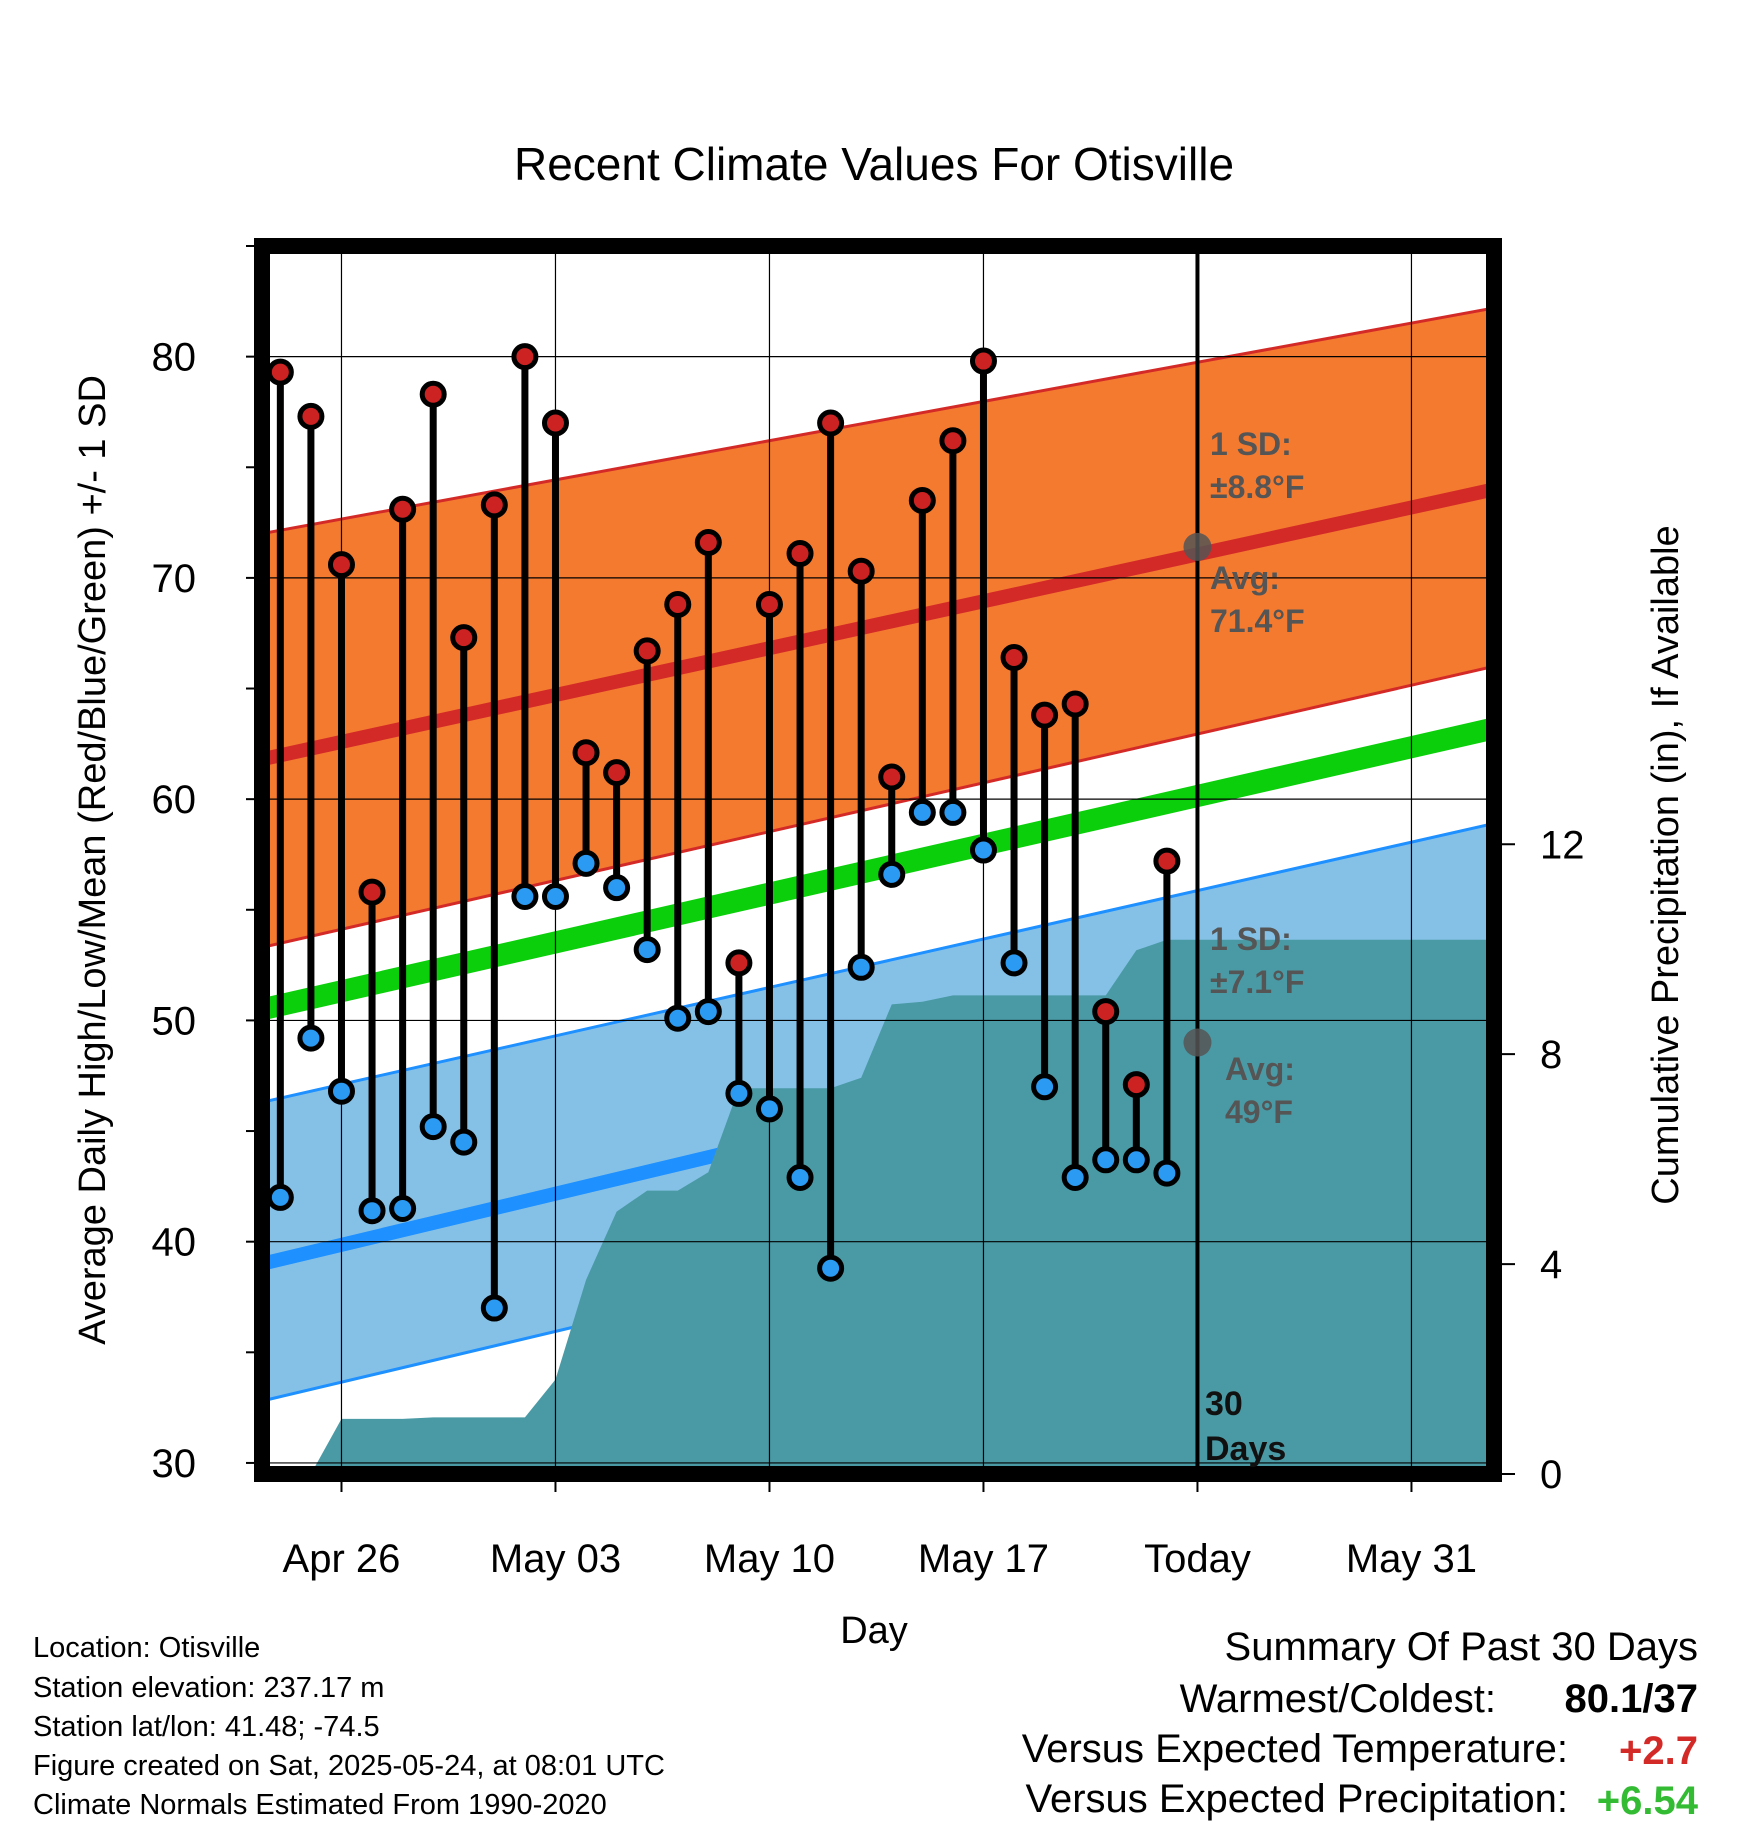 The height and width of the screenshot is (1828, 1748). What do you see at coordinates (1245, 1449) in the screenshot?
I see `svg-text: Days` at bounding box center [1245, 1449].